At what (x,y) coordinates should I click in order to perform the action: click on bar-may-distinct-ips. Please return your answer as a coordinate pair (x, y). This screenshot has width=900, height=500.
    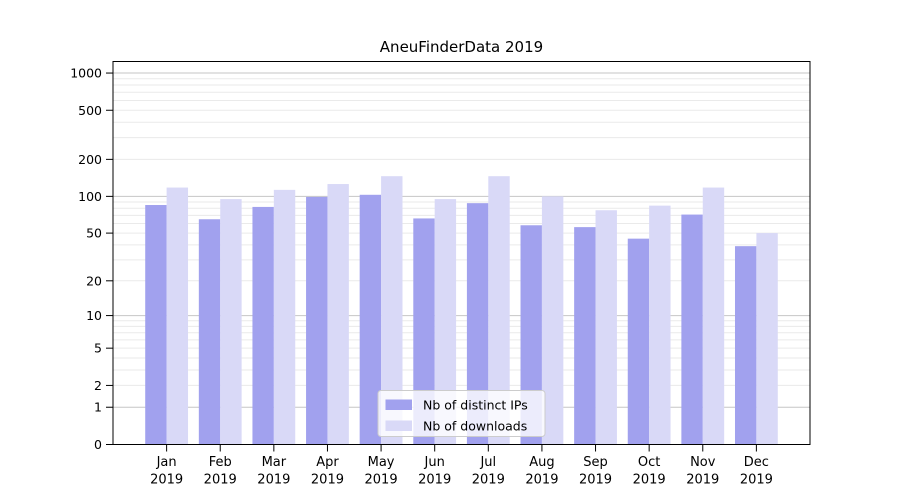
    Looking at the image, I should click on (370, 319).